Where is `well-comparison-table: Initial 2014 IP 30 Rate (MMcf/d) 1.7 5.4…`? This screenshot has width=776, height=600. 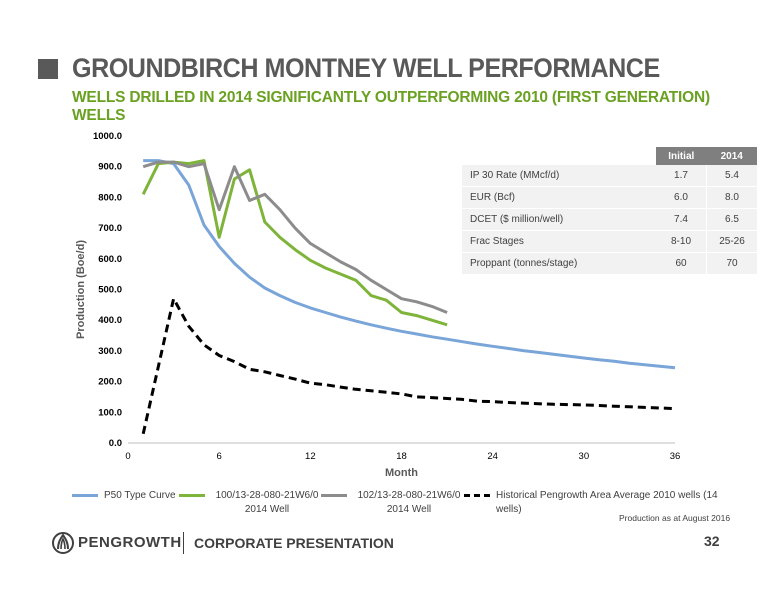
well-comparison-table: Initial 2014 IP 30 Rate (MMcf/d) 1.7 5.4… is located at coordinates (609, 211).